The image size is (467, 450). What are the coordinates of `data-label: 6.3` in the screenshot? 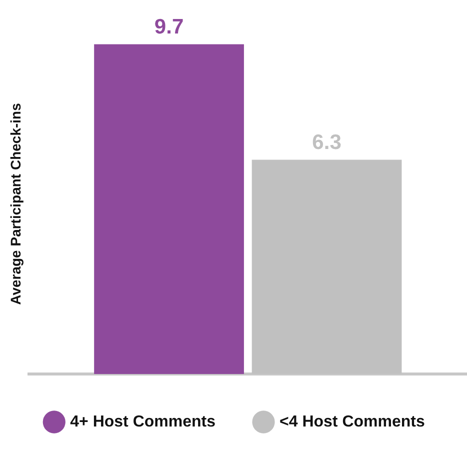 It's located at (327, 142).